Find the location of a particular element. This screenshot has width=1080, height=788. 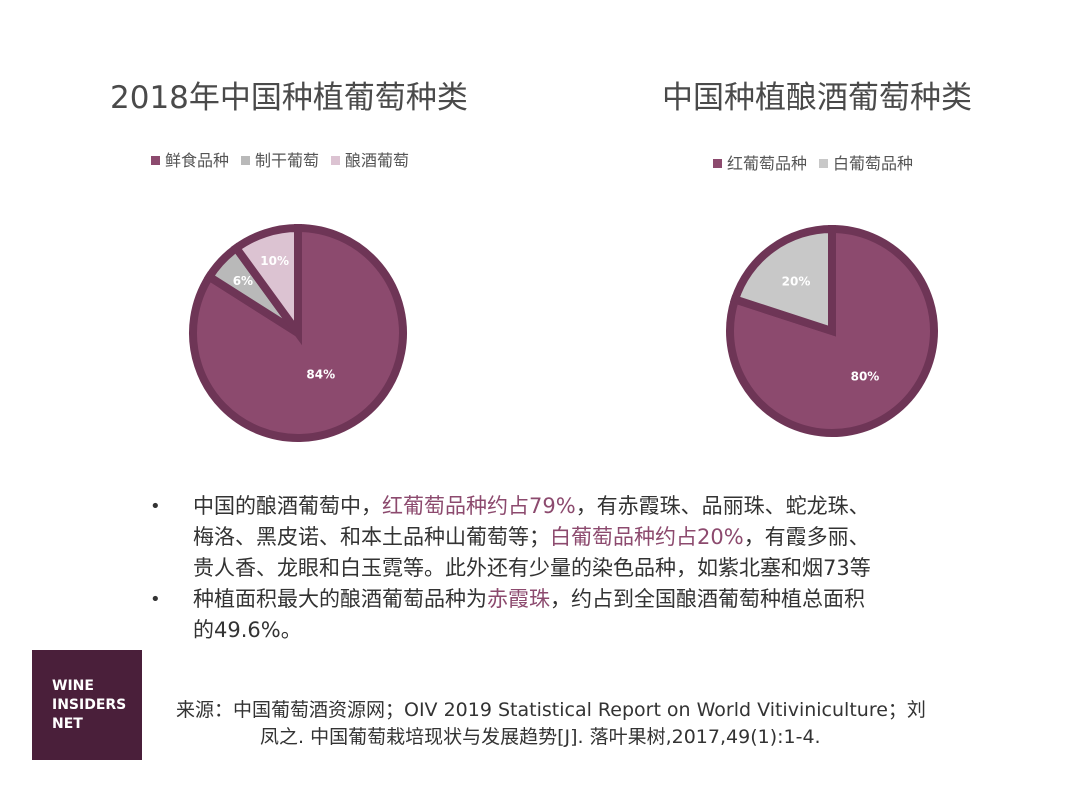

legend-item: 制干葡萄 is located at coordinates (280, 161).